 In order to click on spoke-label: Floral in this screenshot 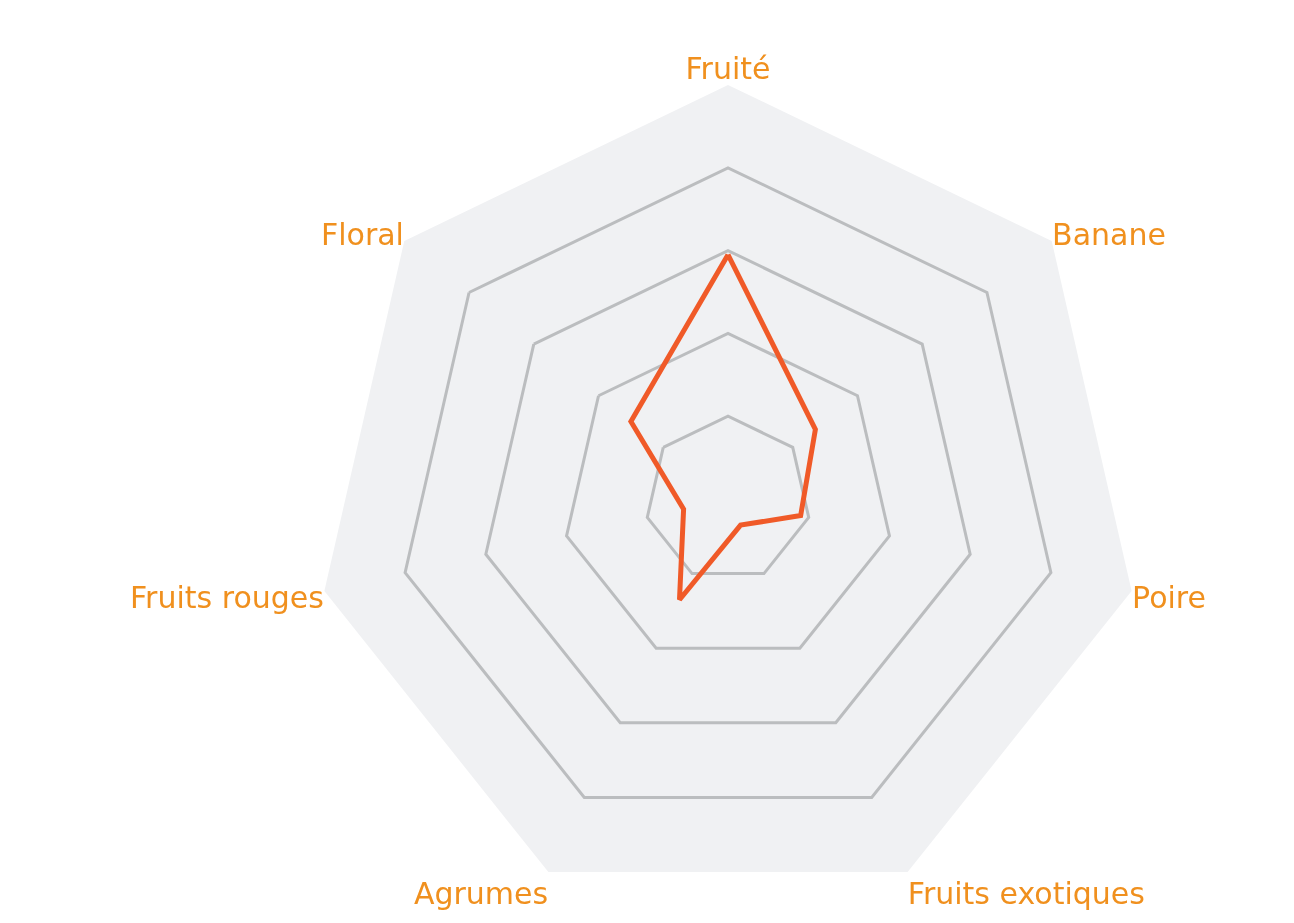, I will do `click(362, 235)`.